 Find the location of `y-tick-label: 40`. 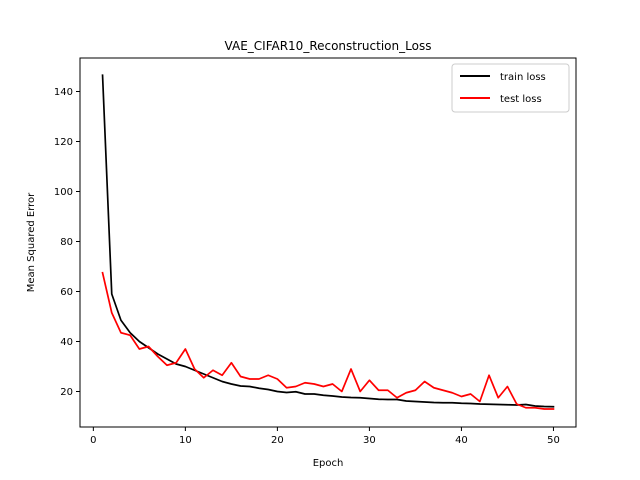

y-tick-label: 40 is located at coordinates (66, 342).